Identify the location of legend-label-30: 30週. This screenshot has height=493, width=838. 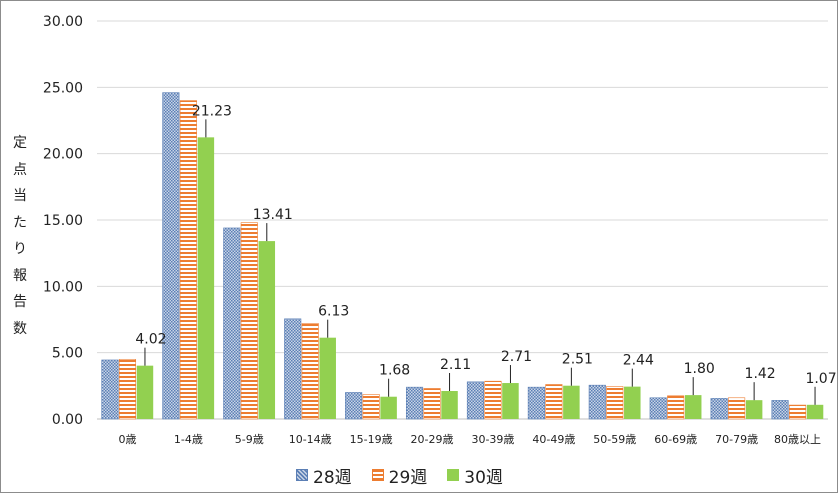
(483, 477).